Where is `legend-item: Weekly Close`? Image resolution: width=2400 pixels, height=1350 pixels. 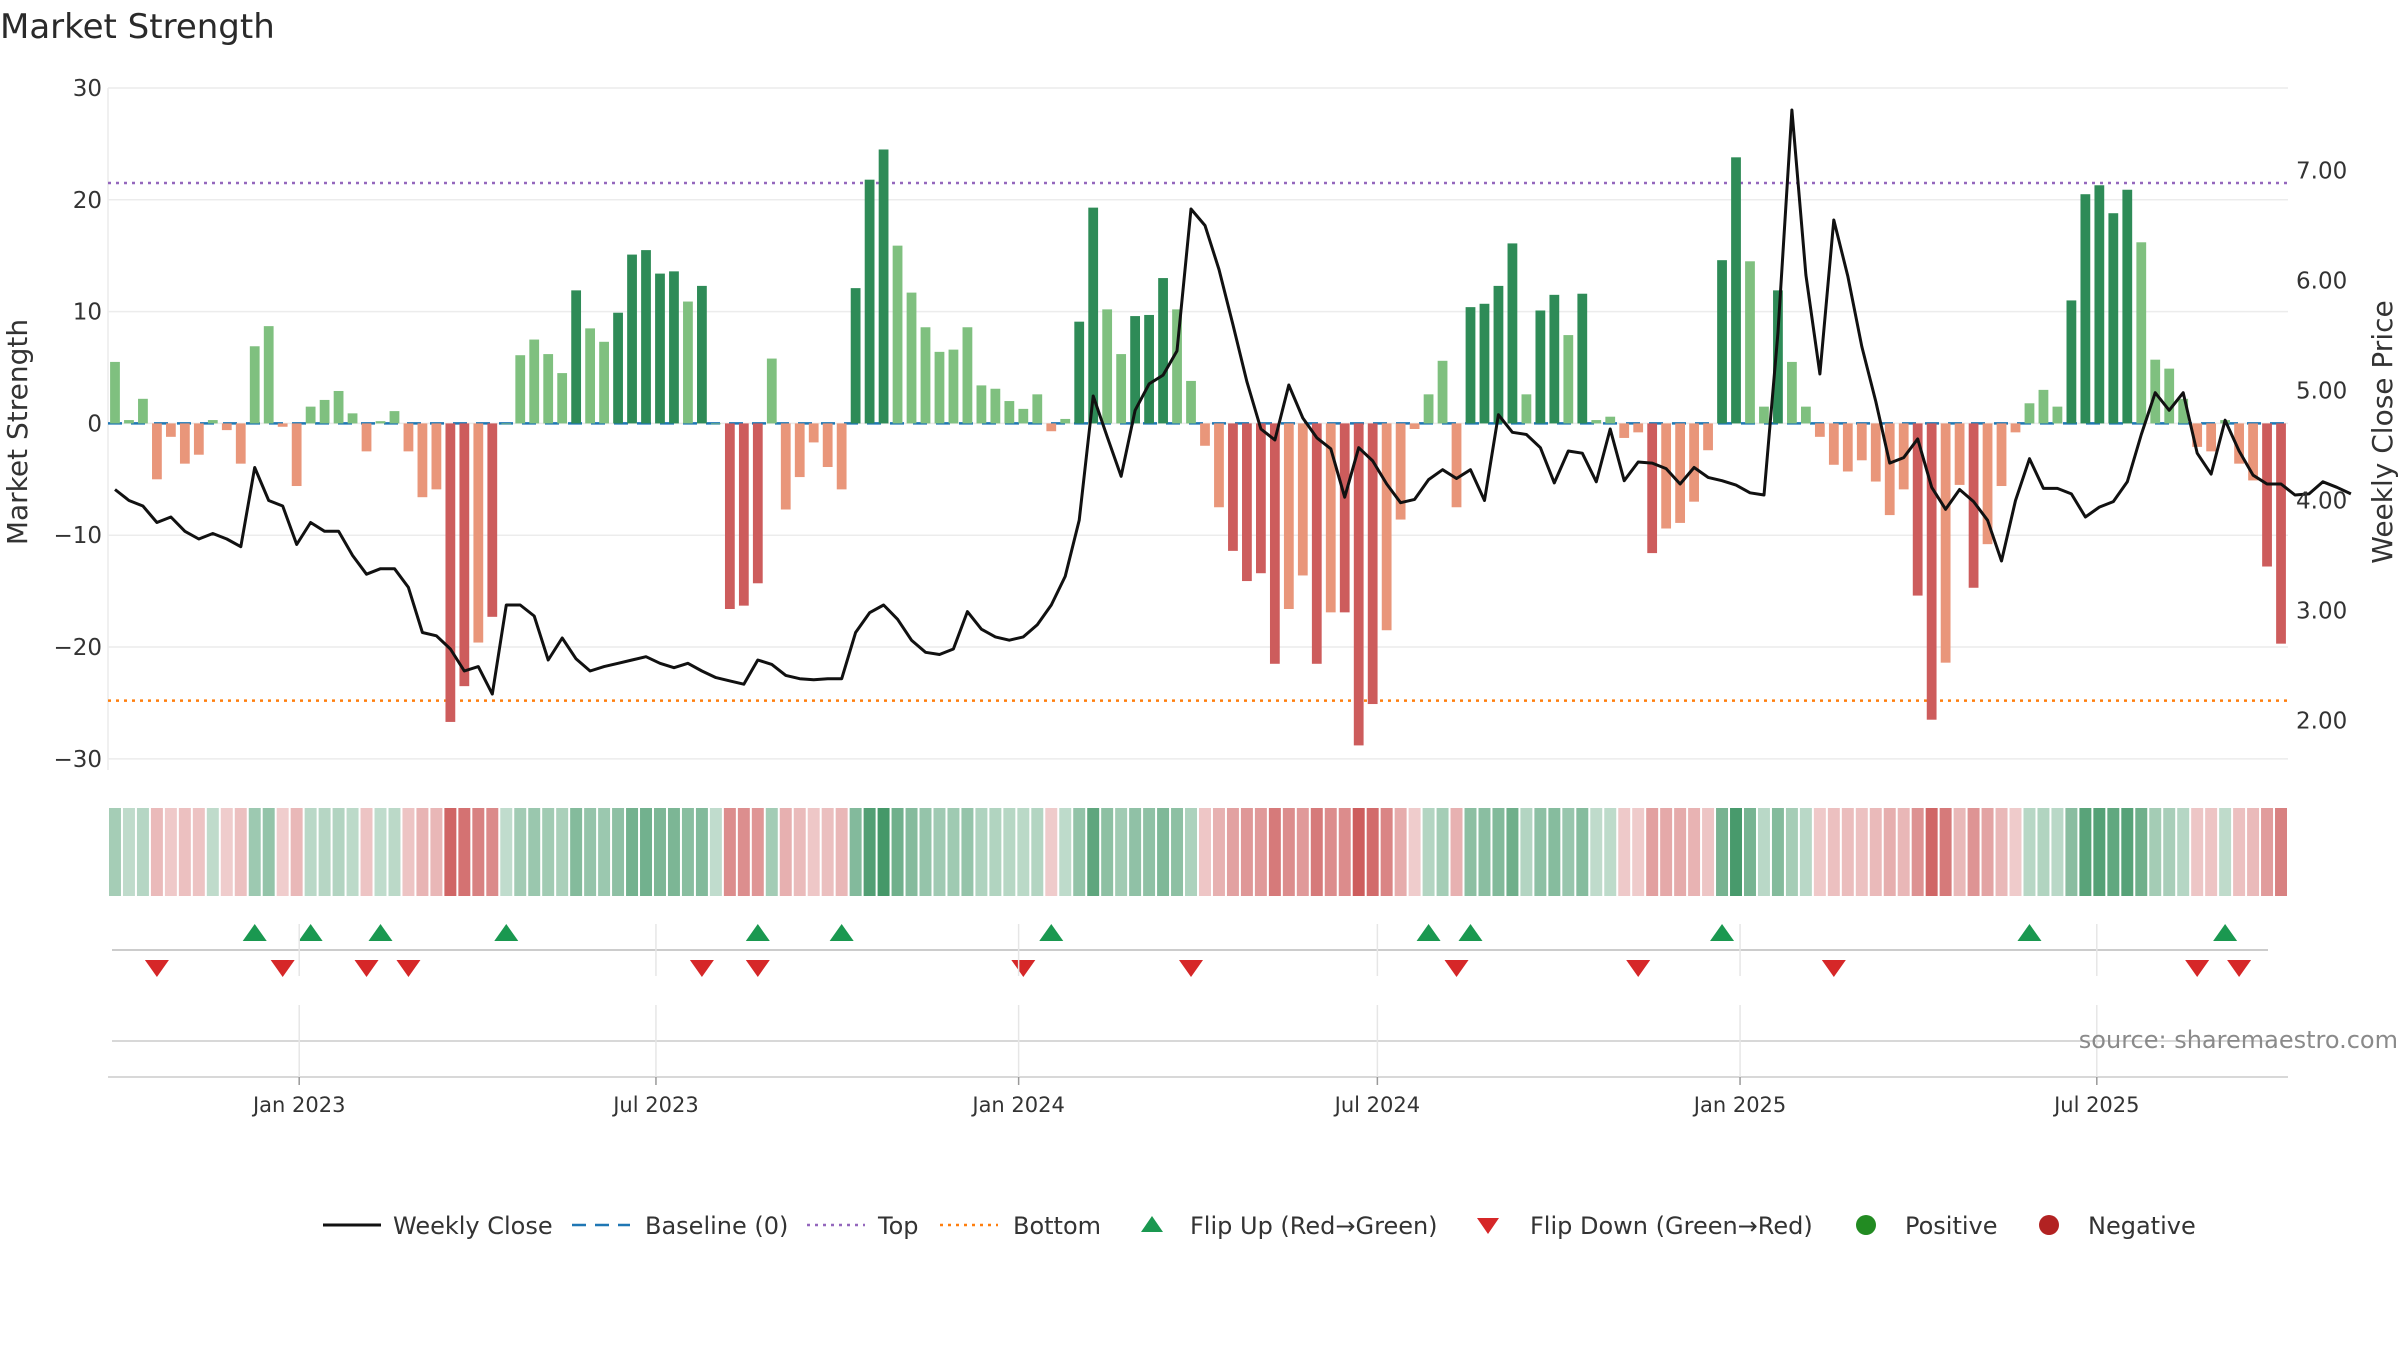
legend-item: Weekly Close is located at coordinates (438, 1226).